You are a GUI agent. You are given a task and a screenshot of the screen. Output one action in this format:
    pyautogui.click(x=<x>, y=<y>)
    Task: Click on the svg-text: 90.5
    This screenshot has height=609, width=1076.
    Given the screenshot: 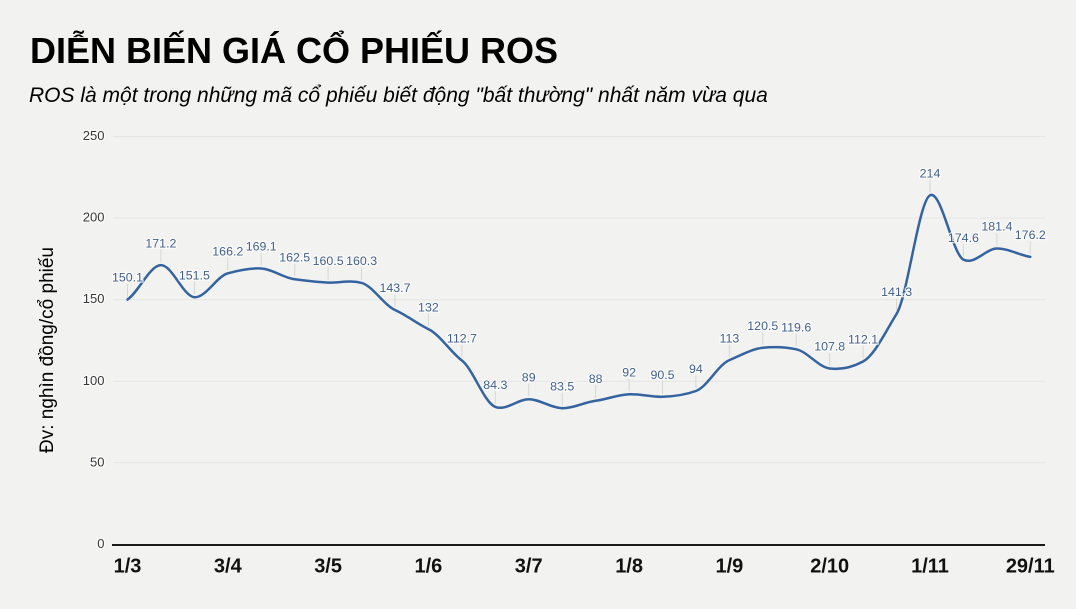 What is the action you would take?
    pyautogui.click(x=662, y=375)
    